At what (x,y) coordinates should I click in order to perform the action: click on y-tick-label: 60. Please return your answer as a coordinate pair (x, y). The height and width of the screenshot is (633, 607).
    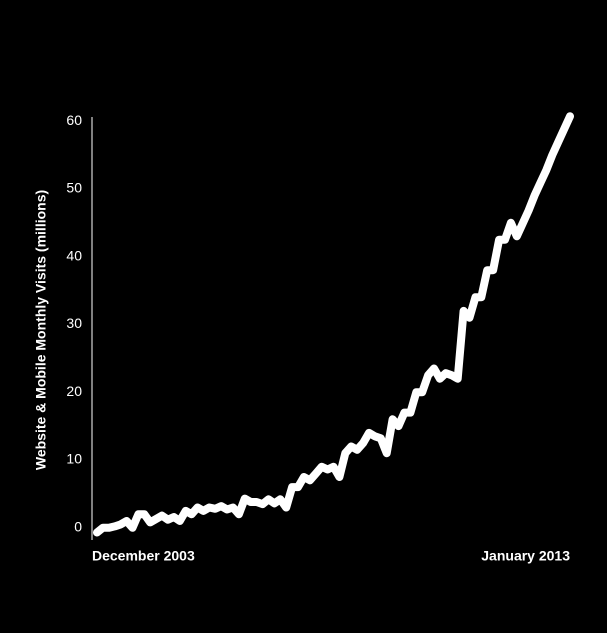
    Looking at the image, I should click on (74, 120).